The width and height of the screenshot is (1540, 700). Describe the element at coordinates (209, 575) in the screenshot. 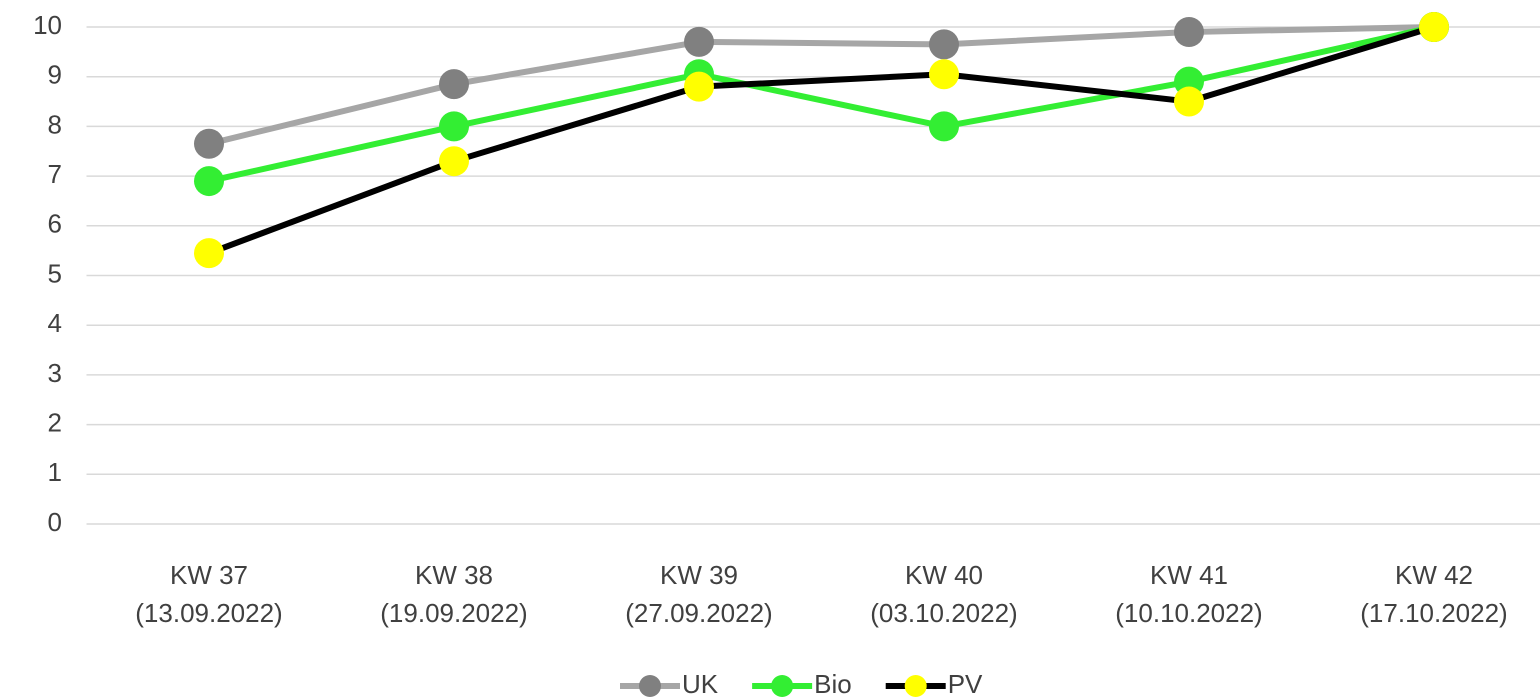

I see `x-tick-label: KW 37` at that location.